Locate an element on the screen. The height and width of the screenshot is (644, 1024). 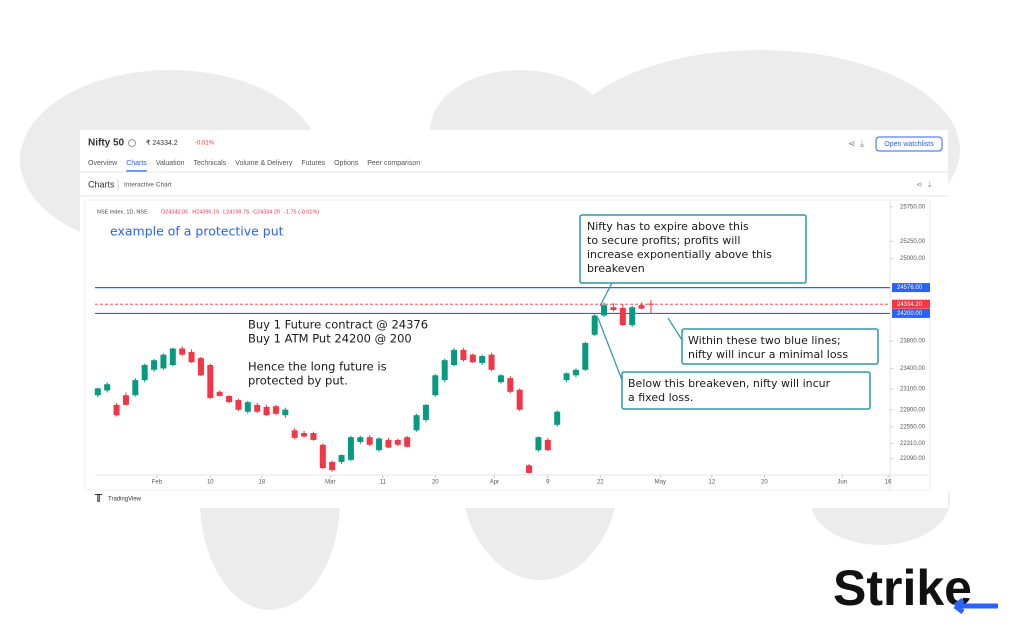
ohlc-label: C24334.20 is located at coordinates (266, 212).